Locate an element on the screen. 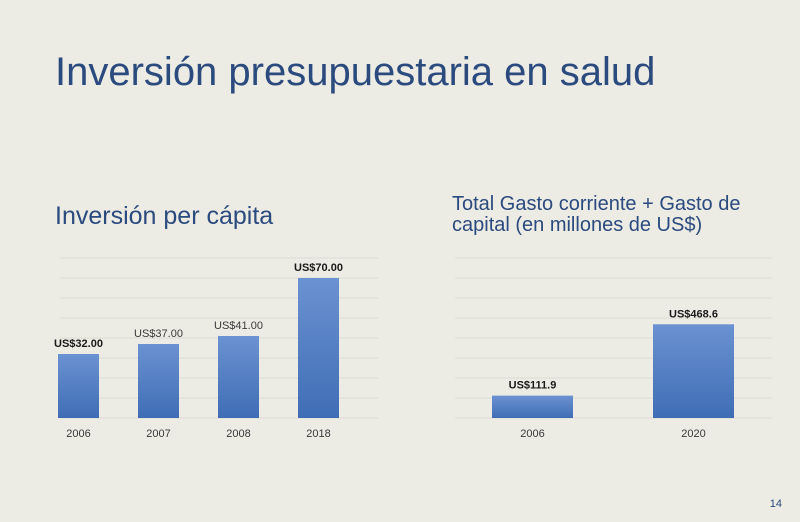 This screenshot has height=522, width=800. per-capita-data-label-2008: US$41.00 is located at coordinates (238, 326).